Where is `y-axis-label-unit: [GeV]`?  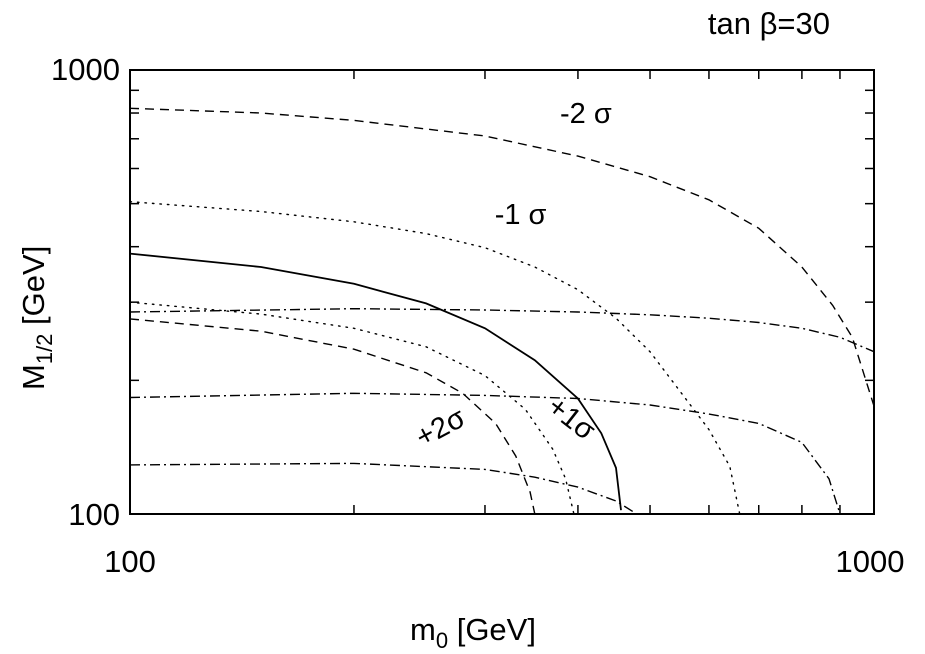
y-axis-label-unit: [GeV] is located at coordinates (33, 285).